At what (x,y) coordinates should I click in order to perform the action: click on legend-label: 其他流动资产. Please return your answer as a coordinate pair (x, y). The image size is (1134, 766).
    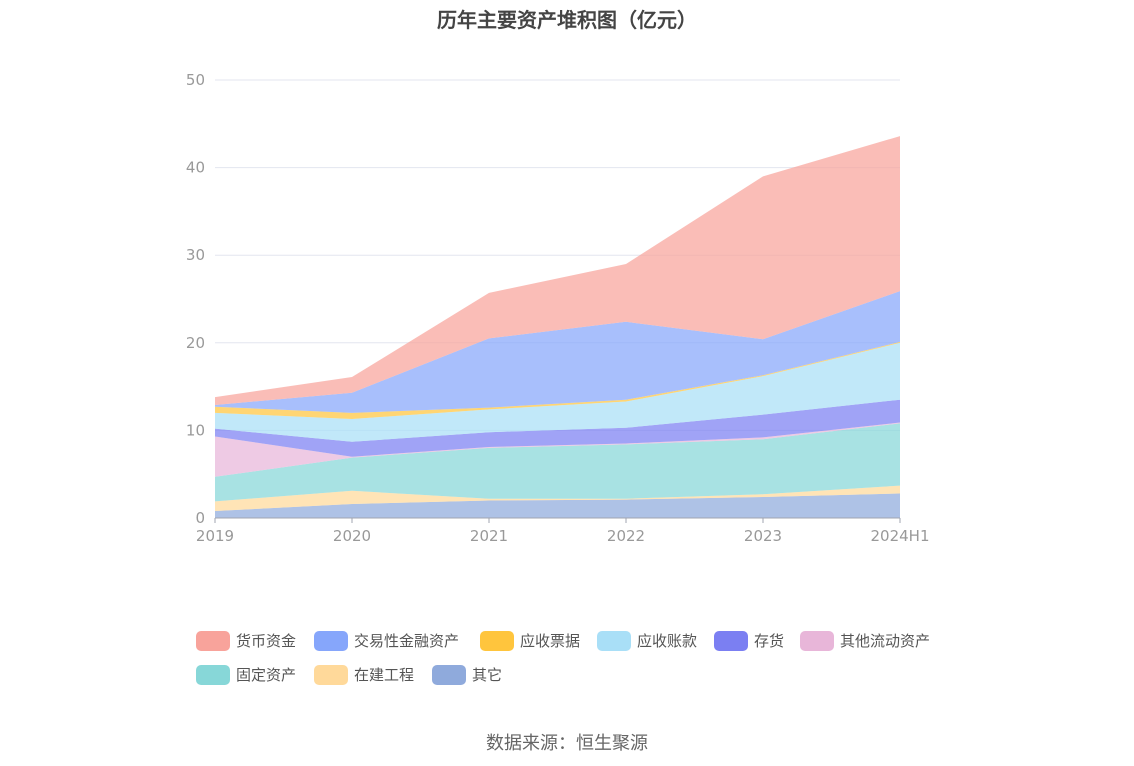
    Looking at the image, I should click on (885, 641).